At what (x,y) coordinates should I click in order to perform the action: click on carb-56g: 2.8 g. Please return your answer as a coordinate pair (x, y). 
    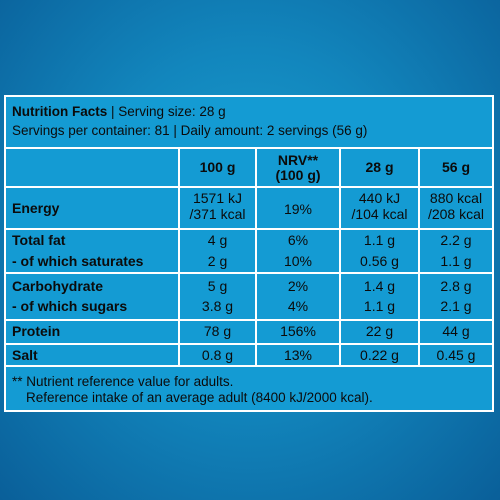
    Looking at the image, I should click on (456, 286).